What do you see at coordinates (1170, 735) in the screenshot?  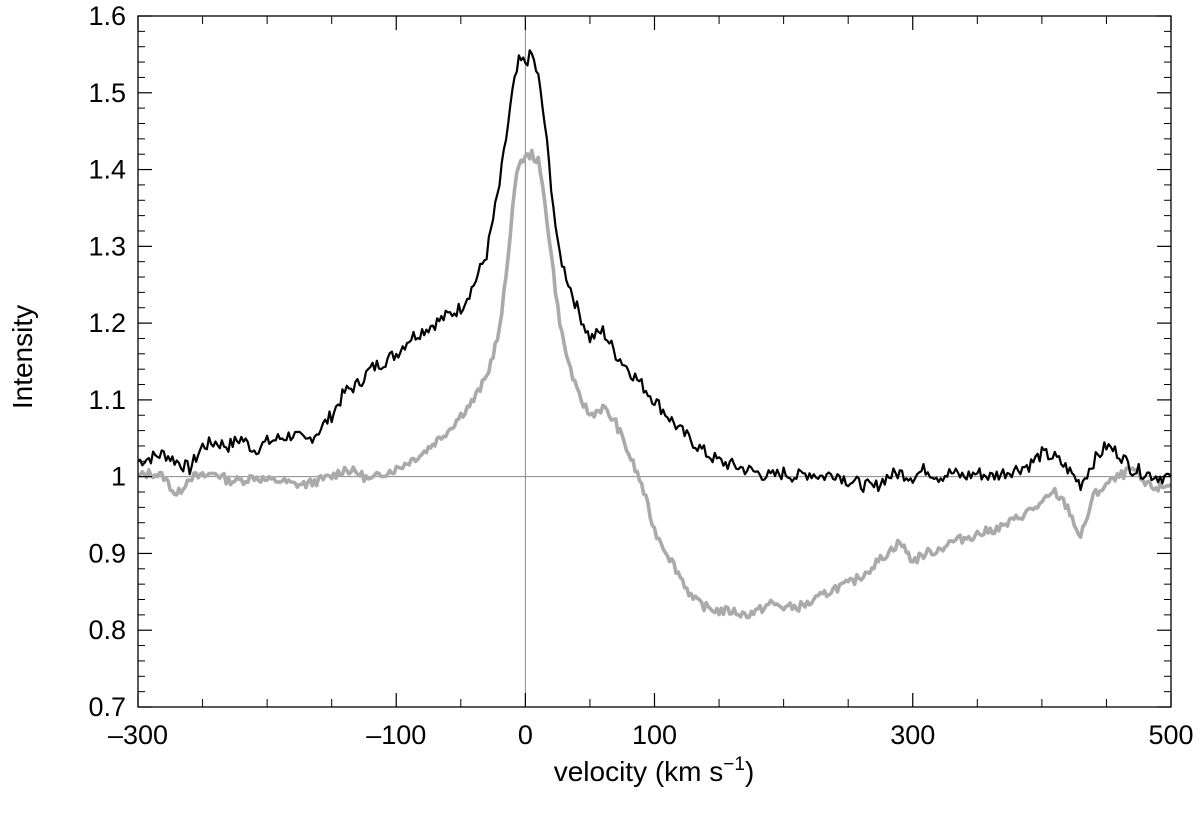 I see `x-tick-label: 500` at bounding box center [1170, 735].